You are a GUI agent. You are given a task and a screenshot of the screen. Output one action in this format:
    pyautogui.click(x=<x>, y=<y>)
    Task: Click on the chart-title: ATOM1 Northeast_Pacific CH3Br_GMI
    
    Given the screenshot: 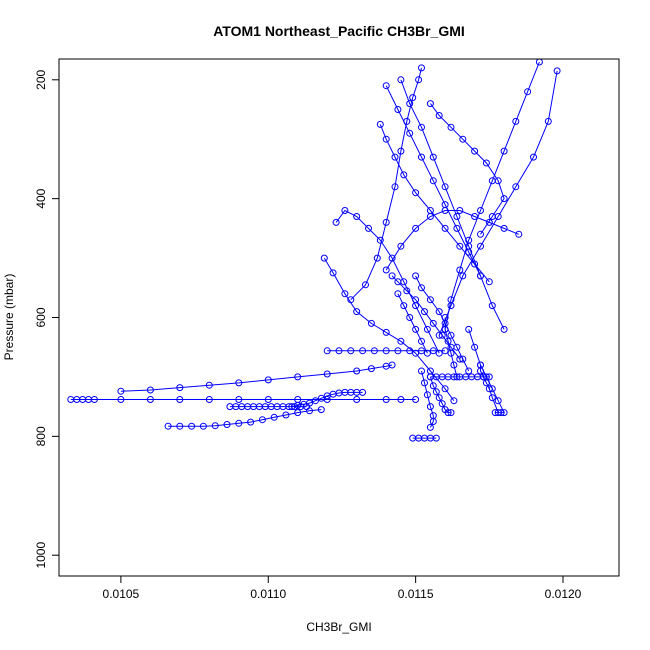 What is the action you would take?
    pyautogui.click(x=339, y=31)
    